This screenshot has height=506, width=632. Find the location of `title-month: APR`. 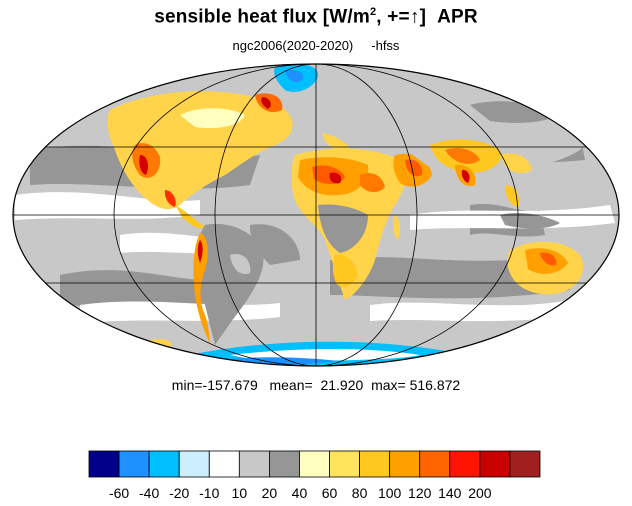

title-month: APR is located at coordinates (457, 17).